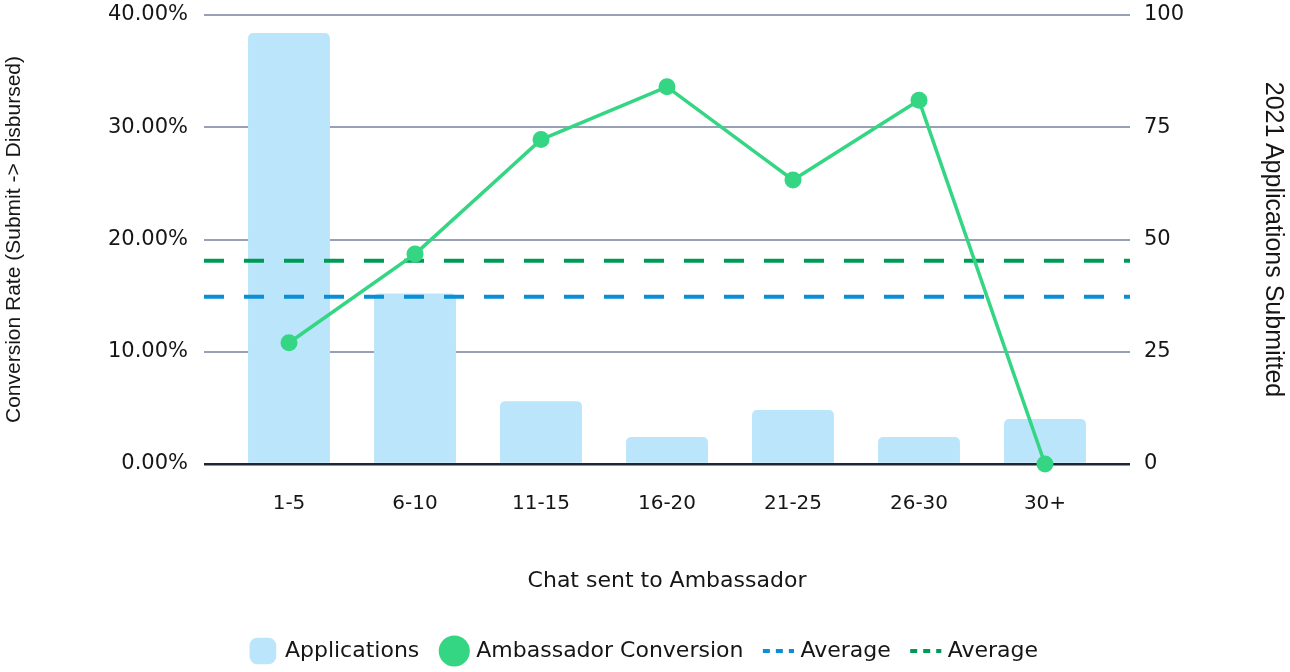 The image size is (1290, 672). What do you see at coordinates (919, 502) in the screenshot?
I see `x-tick-label: 26-30` at bounding box center [919, 502].